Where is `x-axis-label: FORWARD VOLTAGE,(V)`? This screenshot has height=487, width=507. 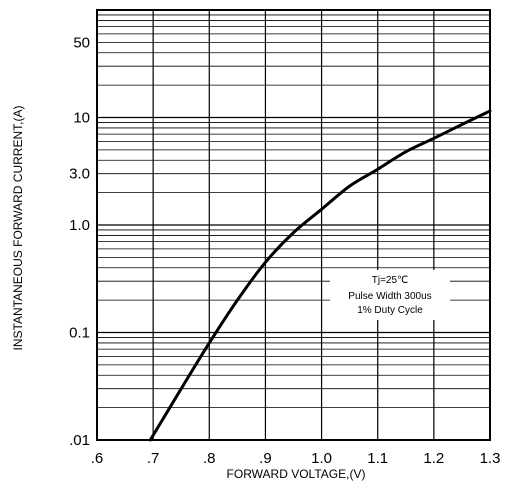
x-axis-label: FORWARD VOLTAGE,(V) is located at coordinates (296, 474).